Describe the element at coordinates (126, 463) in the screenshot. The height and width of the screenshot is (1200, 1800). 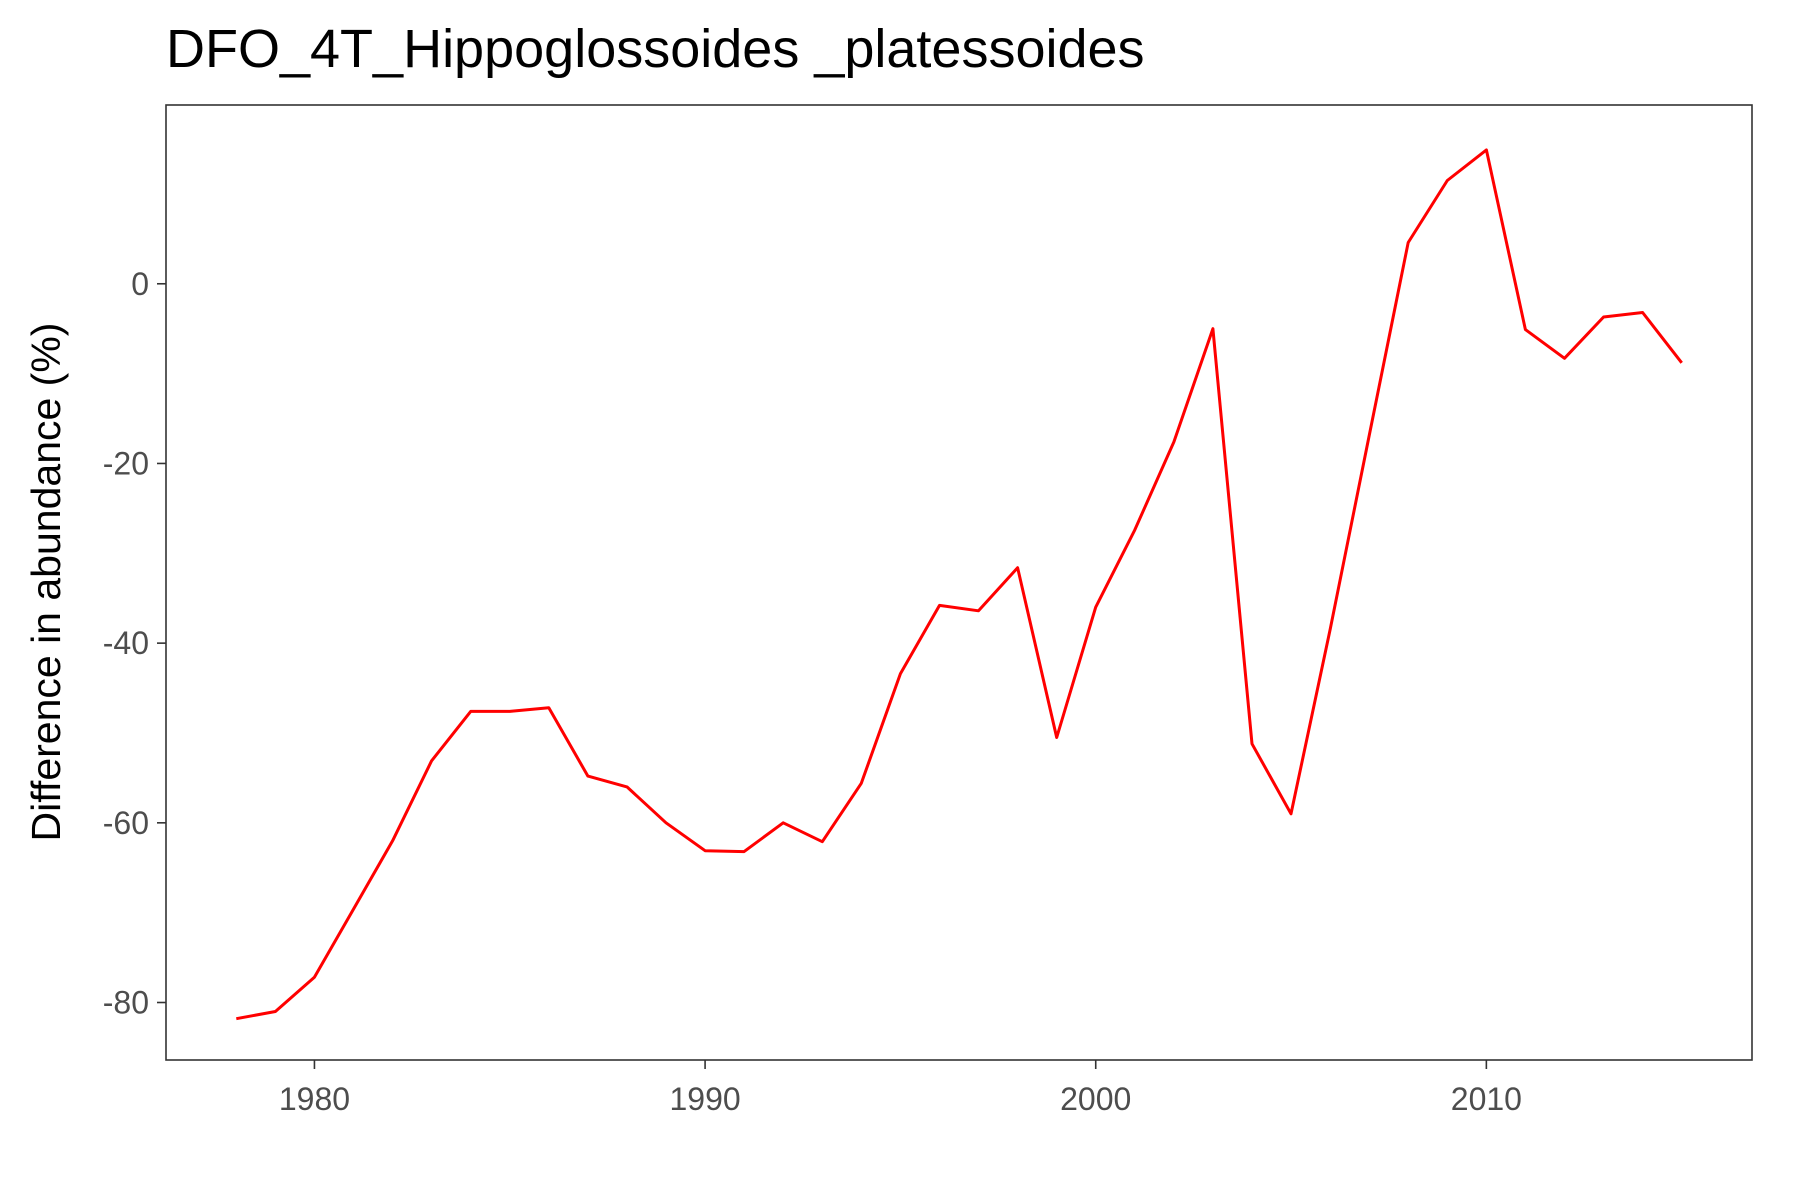
I see `y-tick-label: -20` at that location.